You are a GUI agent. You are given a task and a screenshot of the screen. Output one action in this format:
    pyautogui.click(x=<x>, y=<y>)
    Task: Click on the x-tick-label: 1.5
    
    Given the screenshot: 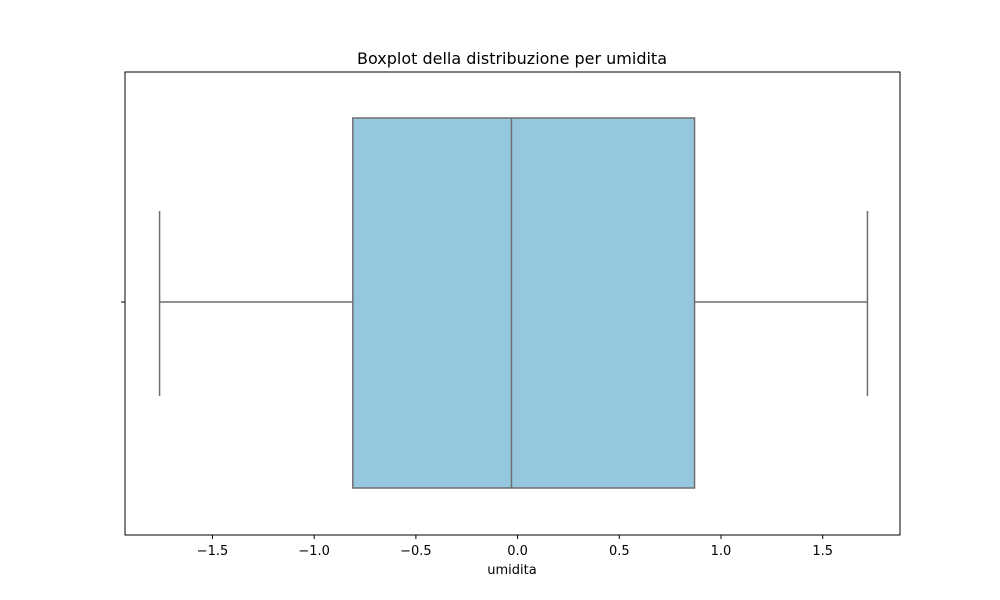 What is the action you would take?
    pyautogui.click(x=822, y=551)
    